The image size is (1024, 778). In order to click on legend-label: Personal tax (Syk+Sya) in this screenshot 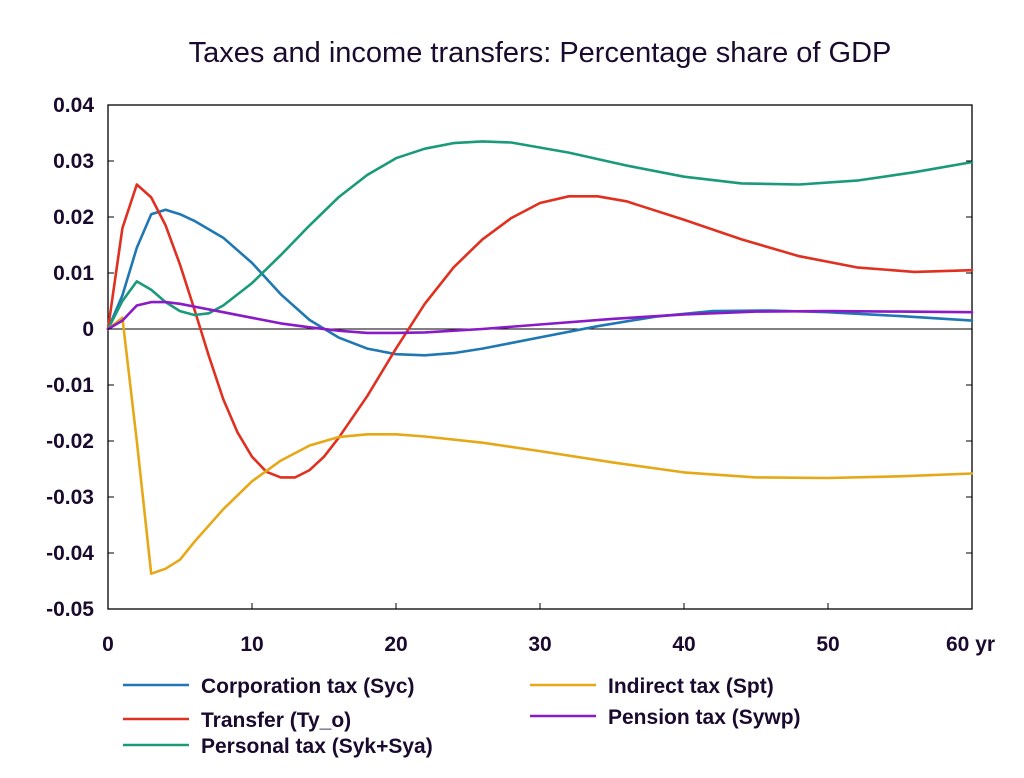, I will do `click(317, 746)`.